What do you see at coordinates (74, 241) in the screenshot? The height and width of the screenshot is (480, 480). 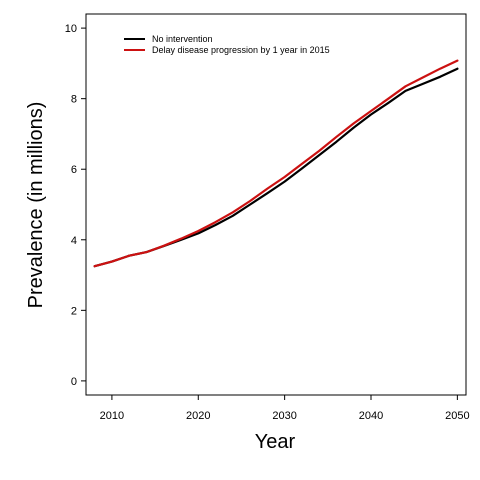 I see `y-tick-label: 4` at bounding box center [74, 241].